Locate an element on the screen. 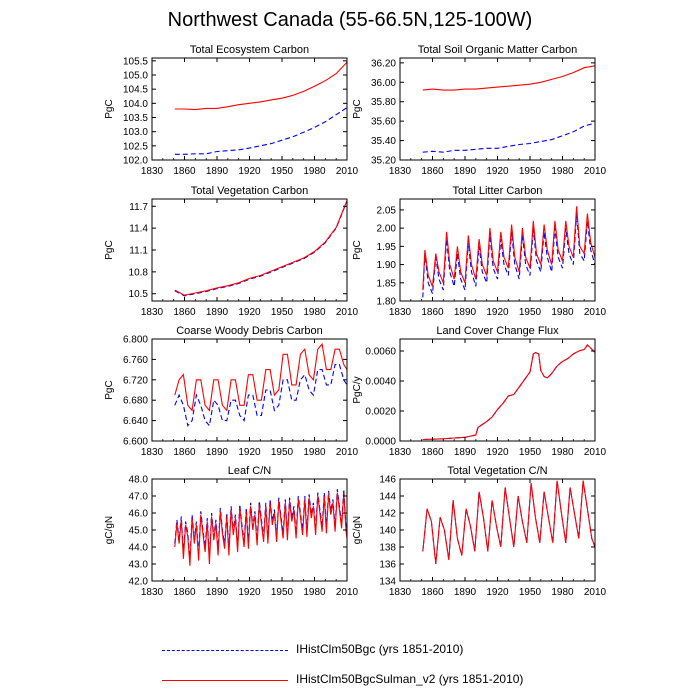 The image size is (700, 700). y-tick-label: 11.4 is located at coordinates (138, 229).